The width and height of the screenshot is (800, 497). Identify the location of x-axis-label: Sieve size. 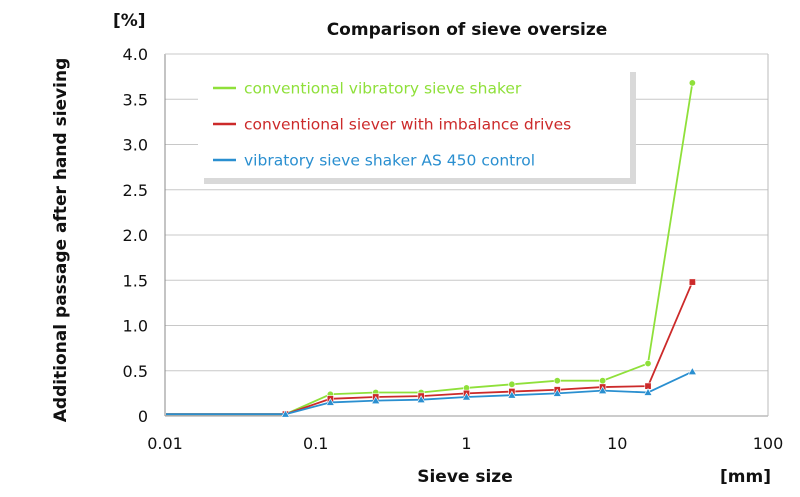
(465, 477).